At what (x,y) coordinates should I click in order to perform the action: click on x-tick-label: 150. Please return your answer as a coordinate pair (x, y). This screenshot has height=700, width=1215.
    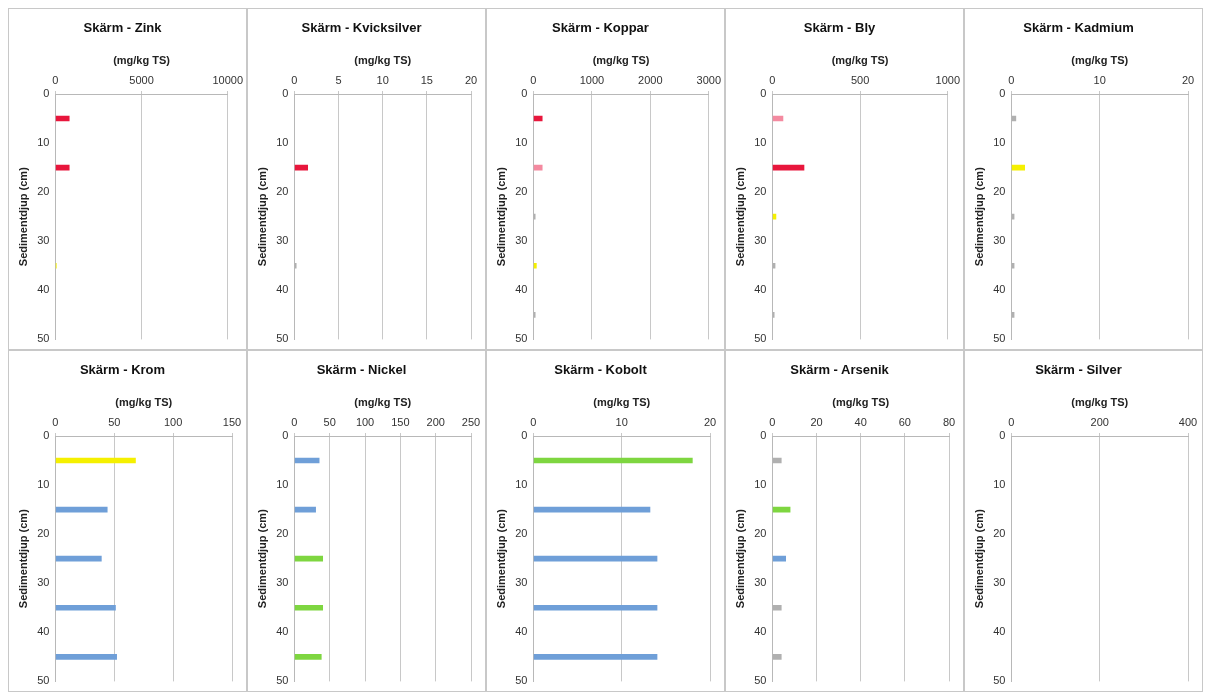
    Looking at the image, I should click on (400, 422).